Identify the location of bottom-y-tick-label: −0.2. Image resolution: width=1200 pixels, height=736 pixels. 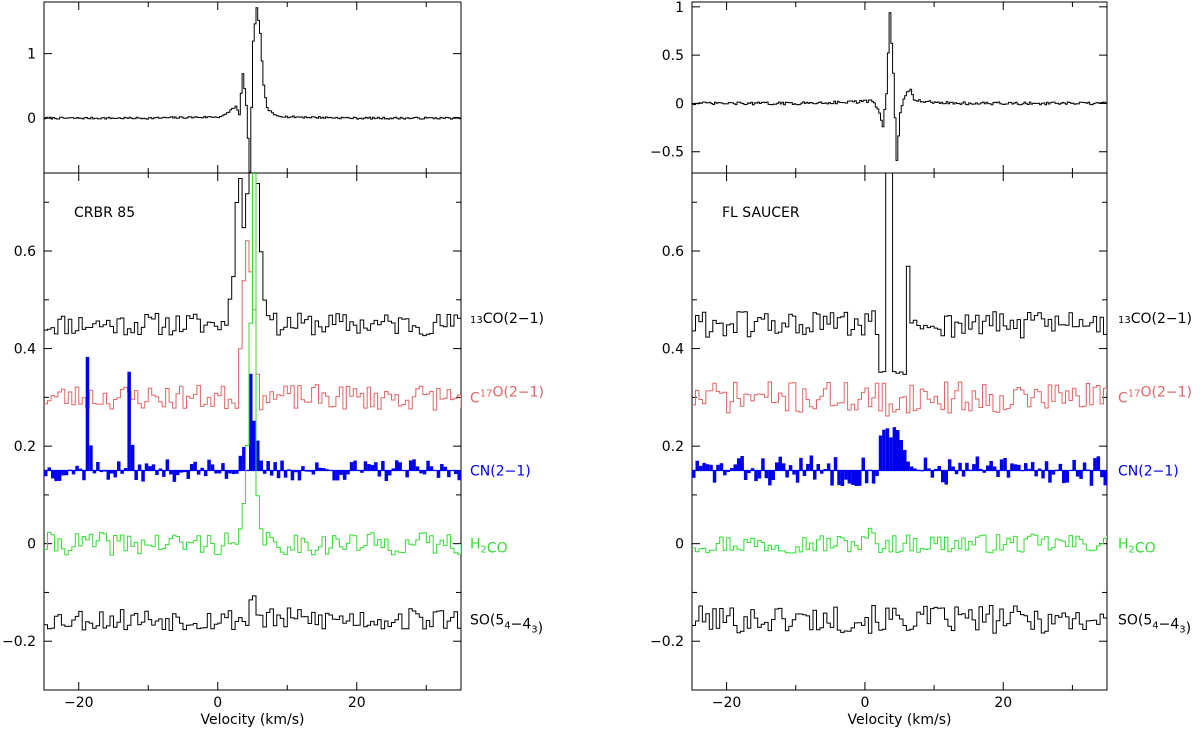
(19, 642).